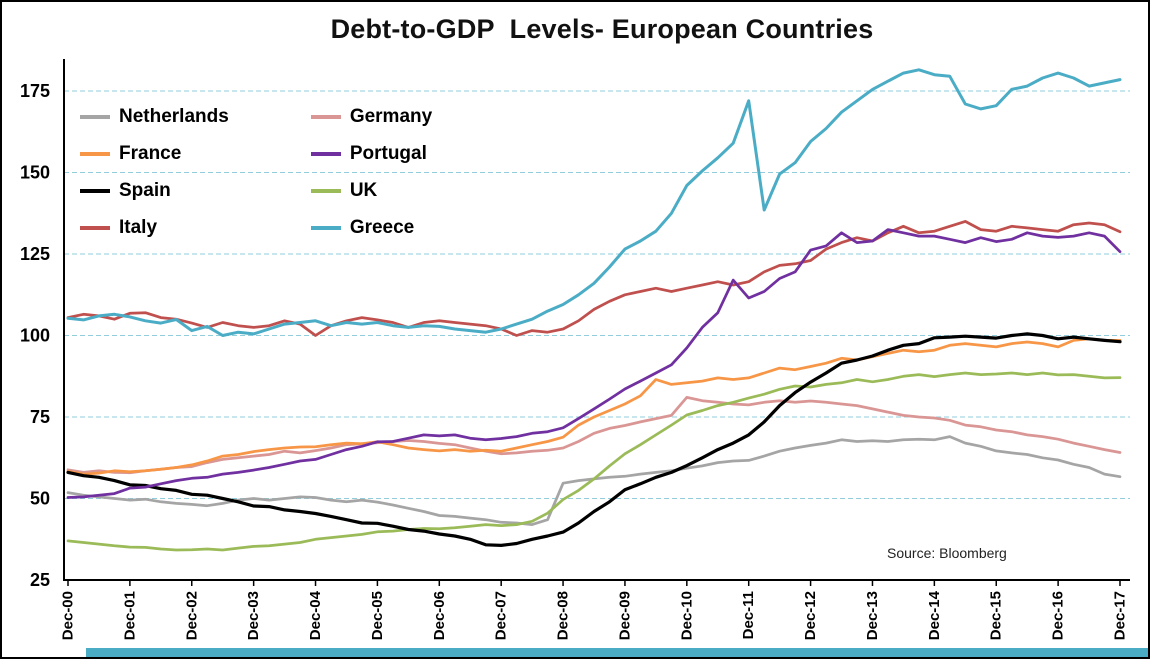 This screenshot has width=1150, height=659. Describe the element at coordinates (35, 254) in the screenshot. I see `y-tick-label: 125` at that location.